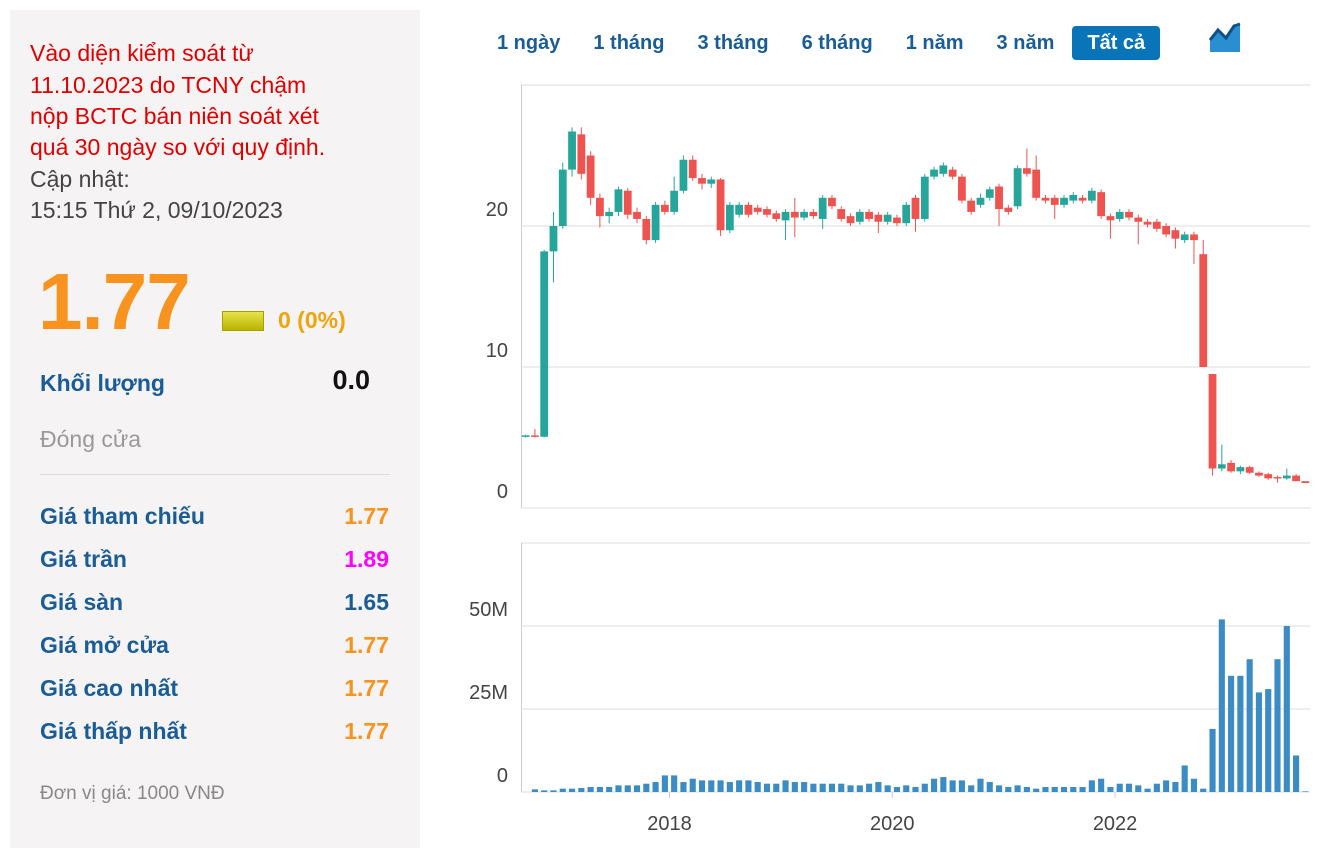 The height and width of the screenshot is (848, 1330). What do you see at coordinates (502, 776) in the screenshot?
I see `y-tick-label: 0` at bounding box center [502, 776].